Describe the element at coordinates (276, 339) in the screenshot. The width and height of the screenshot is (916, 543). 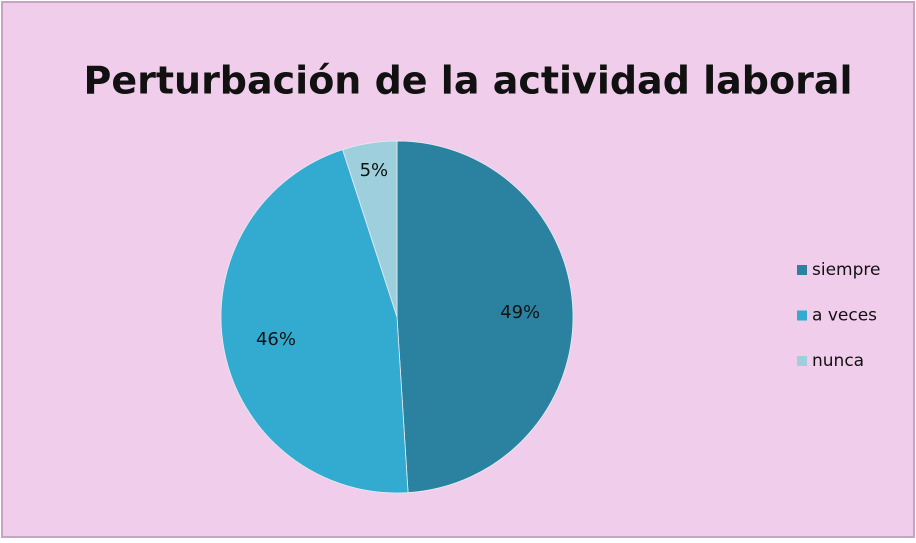
I see `data-label: 46%` at that location.